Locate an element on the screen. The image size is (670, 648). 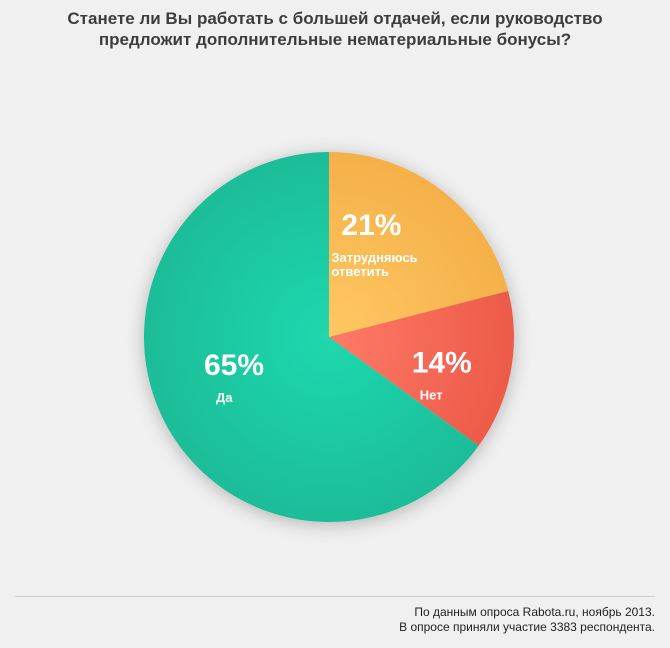
slice-category-label: Затрудняюсь is located at coordinates (374, 257).